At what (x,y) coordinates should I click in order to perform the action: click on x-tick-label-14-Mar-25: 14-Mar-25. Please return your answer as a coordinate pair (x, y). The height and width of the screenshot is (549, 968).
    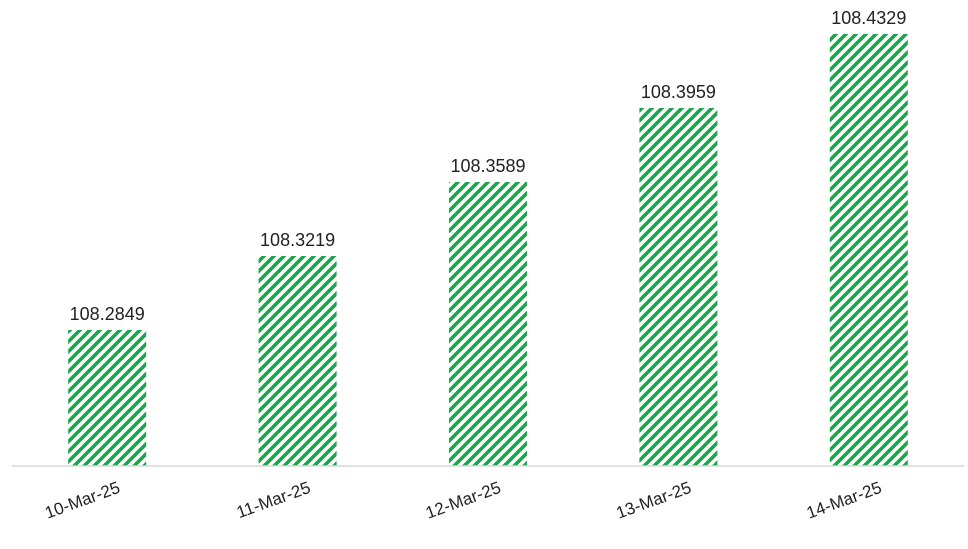
    Looking at the image, I should click on (844, 500).